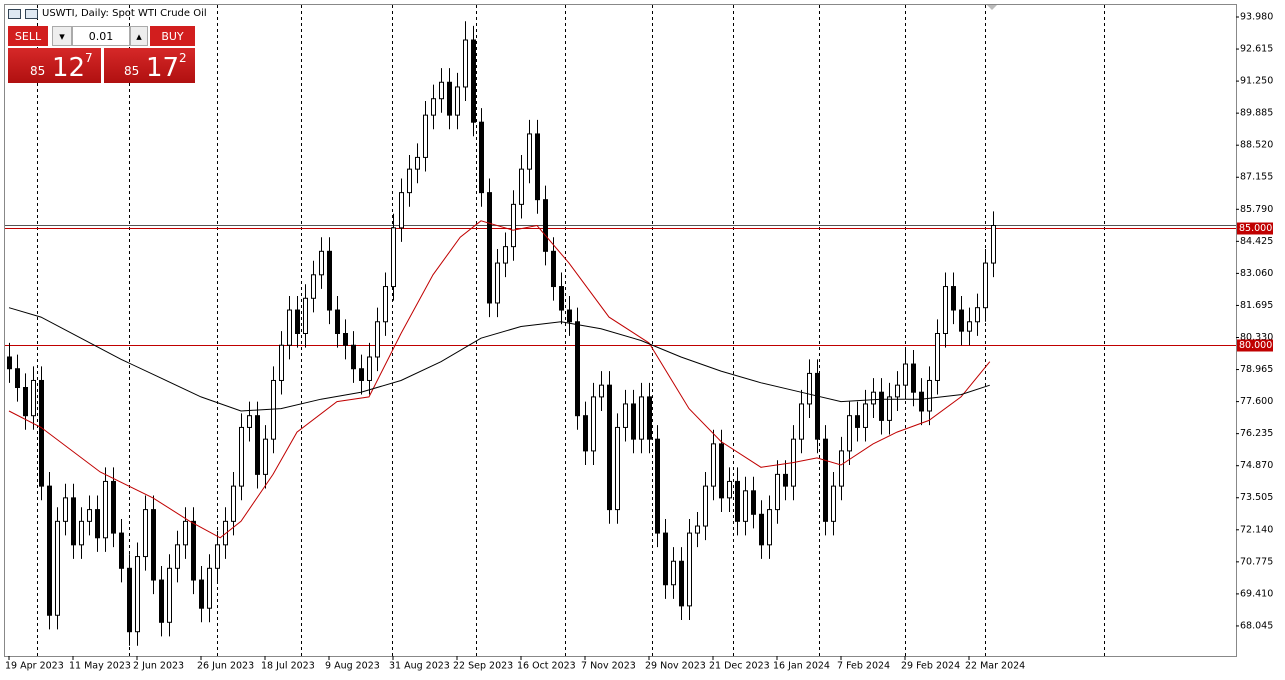 This screenshot has width=1285, height=680. Describe the element at coordinates (225, 666) in the screenshot. I see `x-tick-label: 26 Jun 2023` at that location.